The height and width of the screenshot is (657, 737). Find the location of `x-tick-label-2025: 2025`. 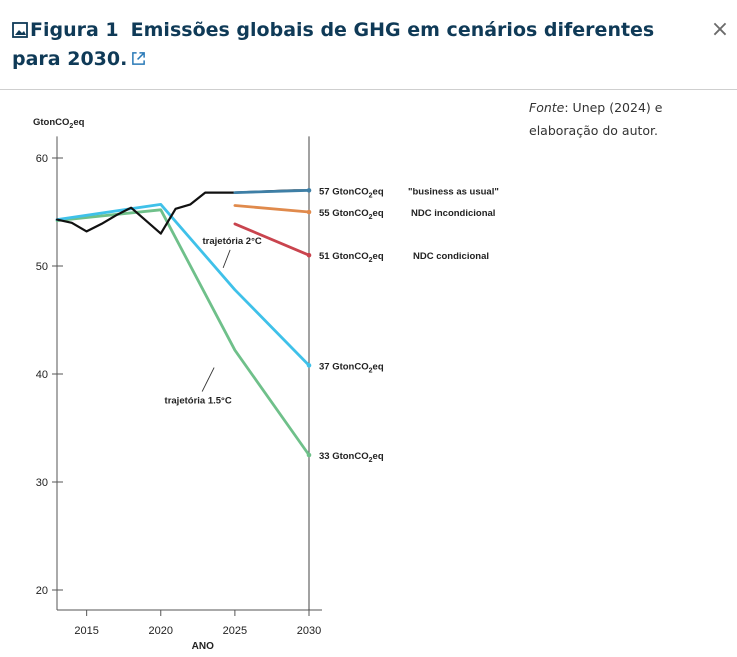

x-tick-label-2025: 2025 is located at coordinates (235, 631).